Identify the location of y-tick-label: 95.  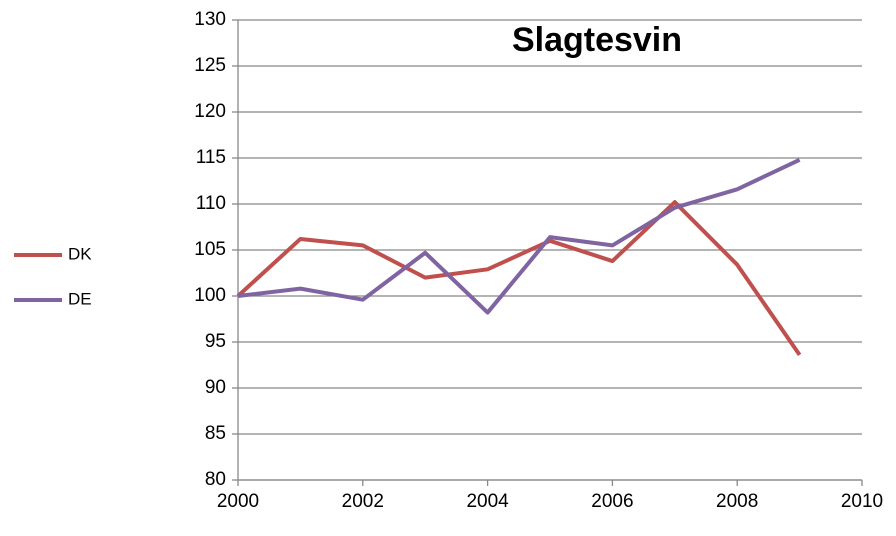
(215, 341).